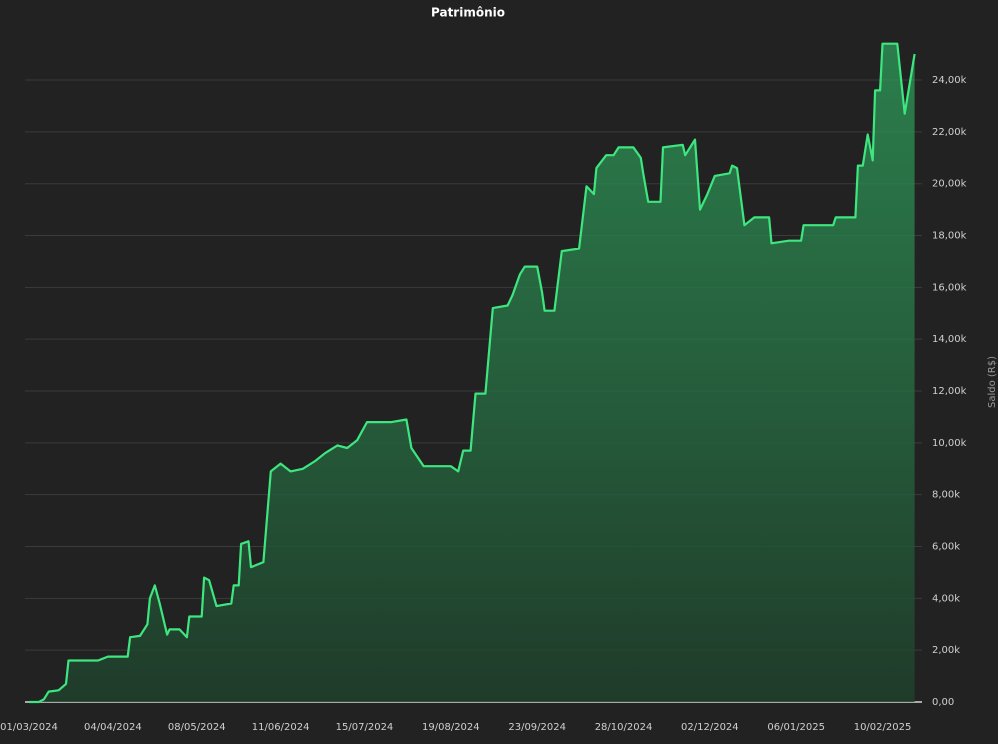  Describe the element at coordinates (949, 287) in the screenshot. I see `y-tick-label: 16,00k` at that location.